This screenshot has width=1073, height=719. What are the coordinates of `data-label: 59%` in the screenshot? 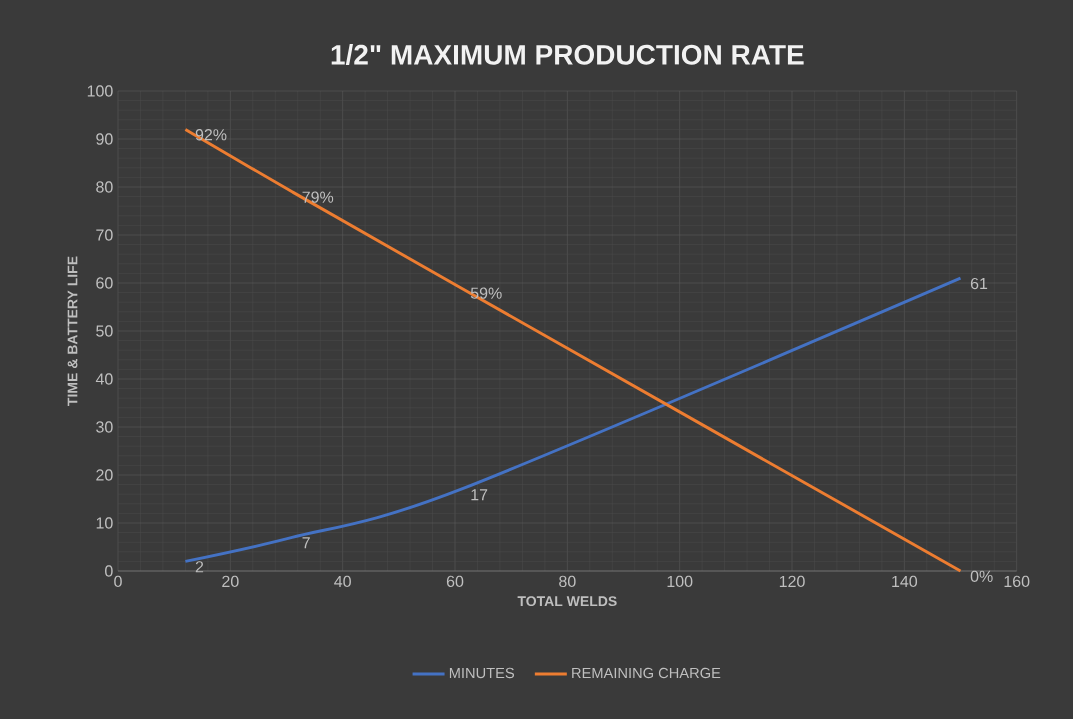 It's located at (486, 293).